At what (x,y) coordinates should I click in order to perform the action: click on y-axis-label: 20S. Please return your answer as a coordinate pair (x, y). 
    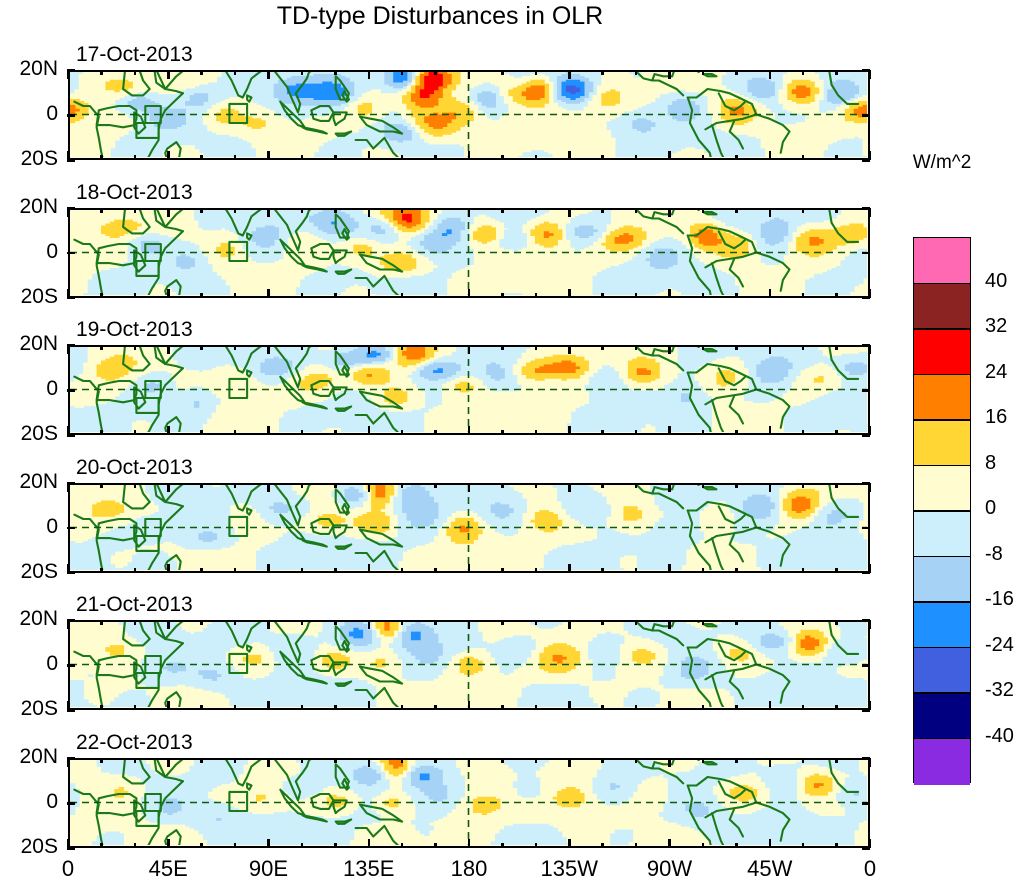
    Looking at the image, I should click on (39, 296).